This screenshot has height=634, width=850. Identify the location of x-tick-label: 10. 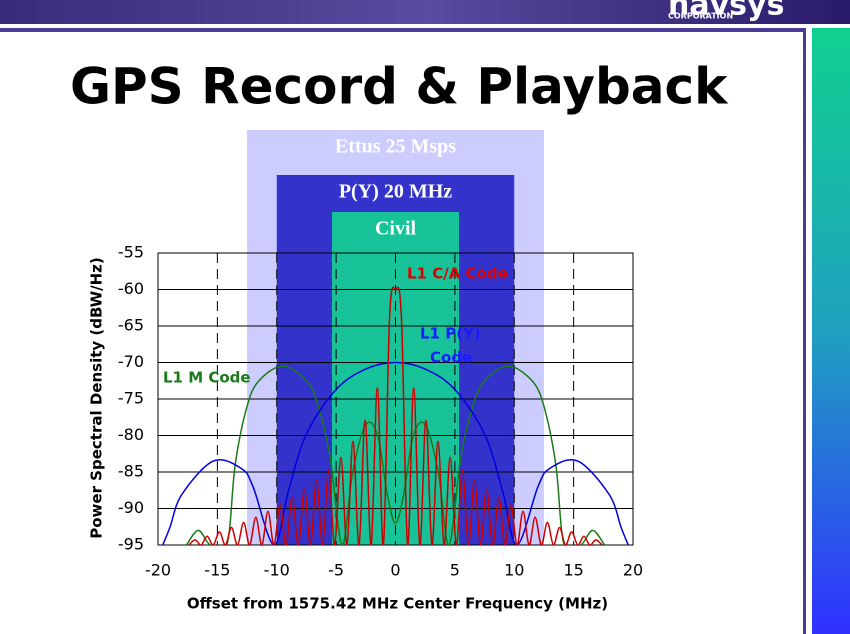
(514, 570).